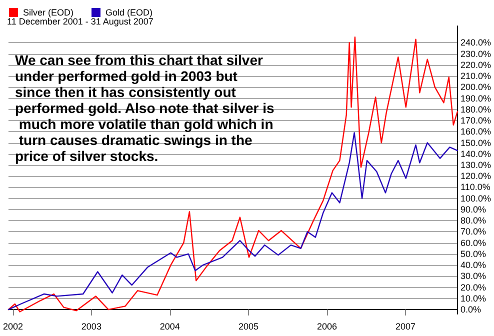 The height and width of the screenshot is (336, 494). Describe the element at coordinates (91, 327) in the screenshot. I see `x-tick-label: 2003` at that location.